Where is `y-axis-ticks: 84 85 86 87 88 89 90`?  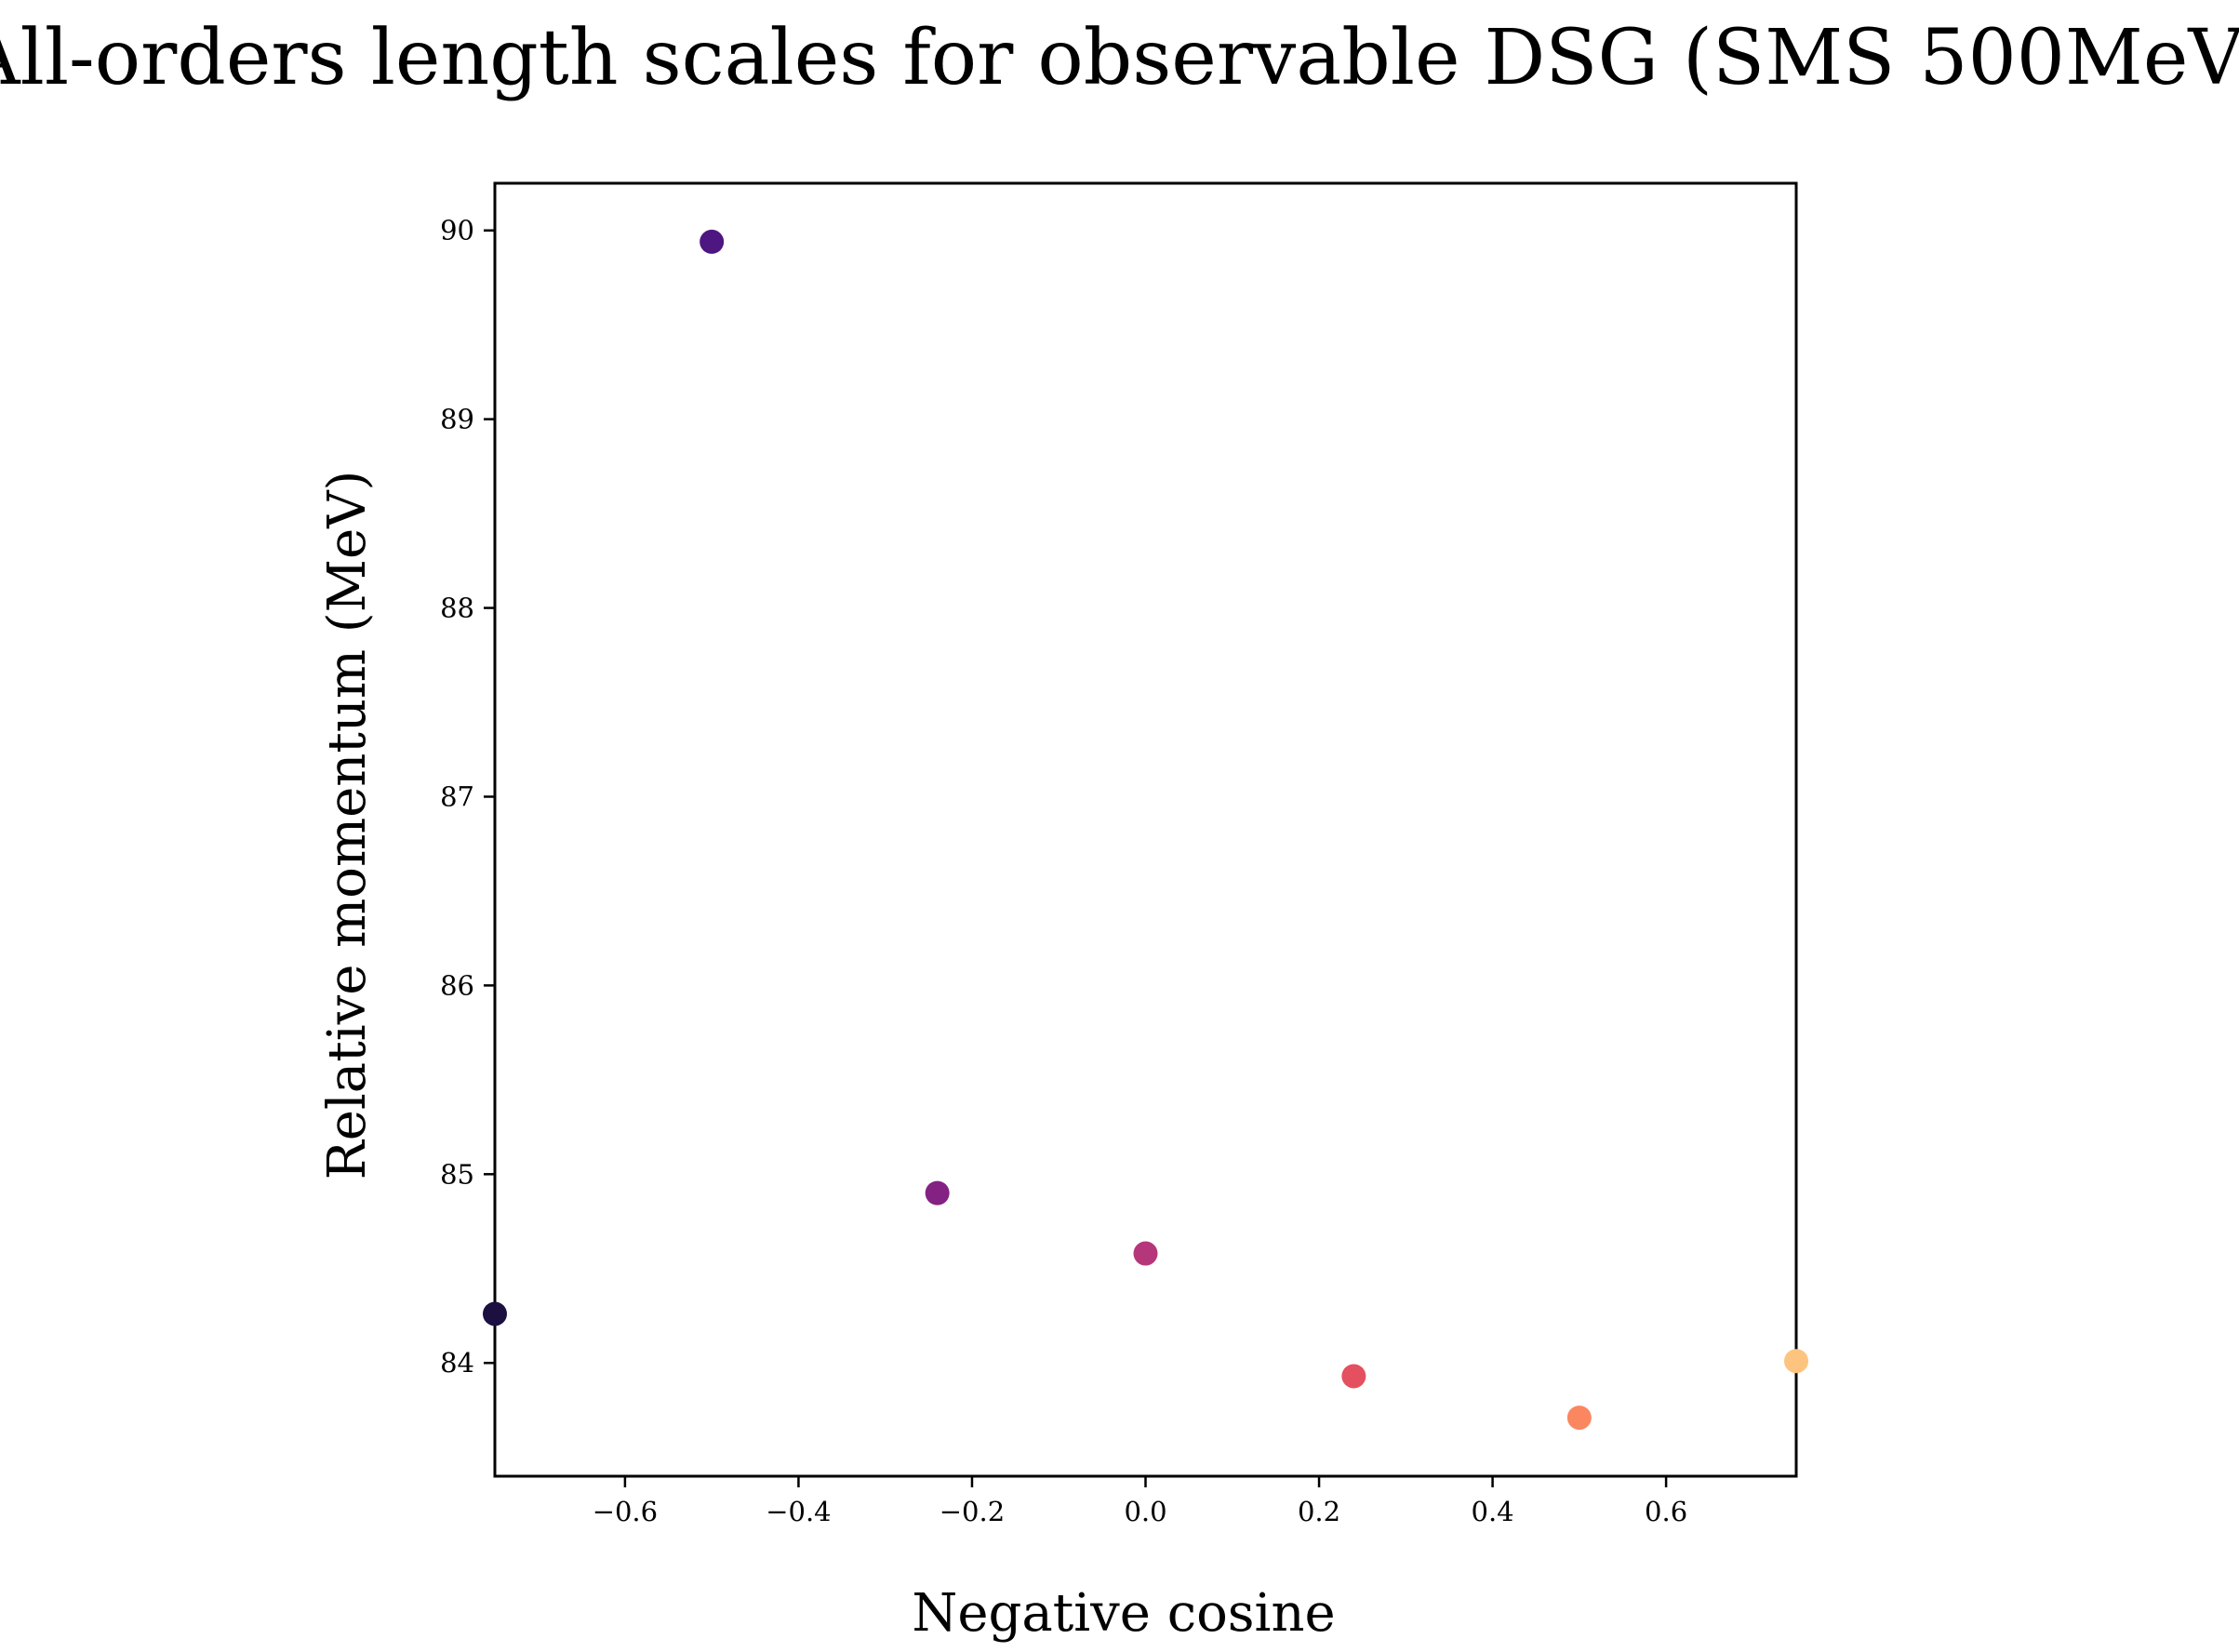 y-axis-ticks: 84 85 86 87 88 89 90 is located at coordinates (467, 797).